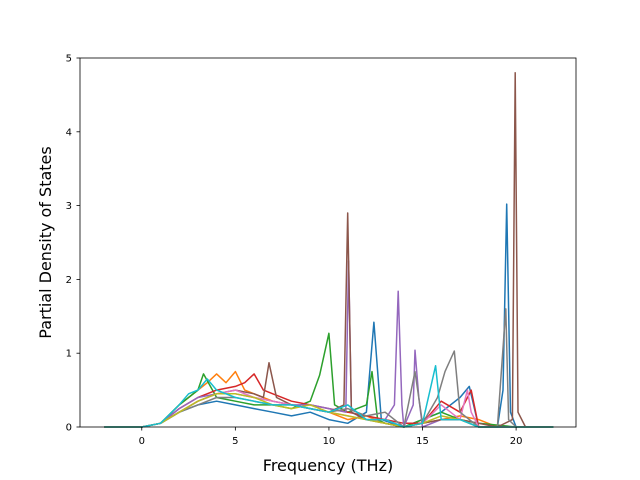  I want to click on x-axis-ticks: 0 5 10 15 20, so click(331, 437).